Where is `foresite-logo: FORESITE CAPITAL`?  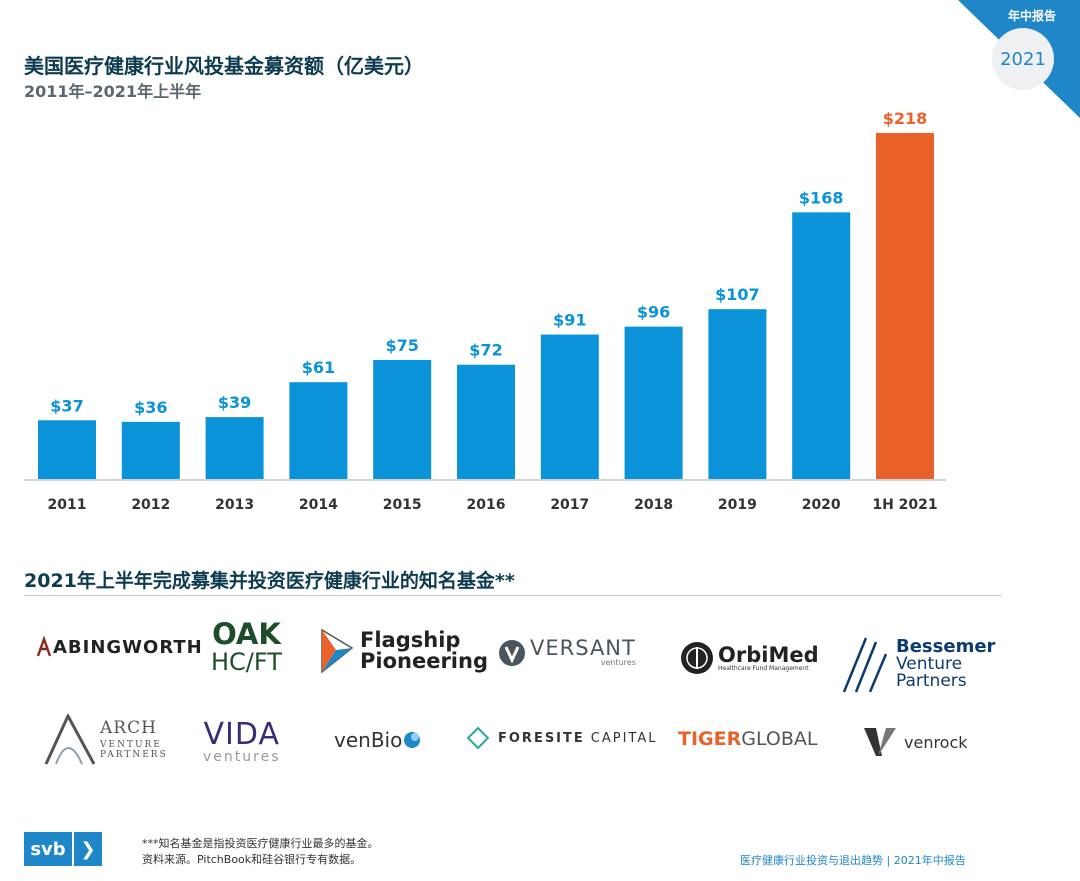
foresite-logo: FORESITE CAPITAL is located at coordinates (562, 738).